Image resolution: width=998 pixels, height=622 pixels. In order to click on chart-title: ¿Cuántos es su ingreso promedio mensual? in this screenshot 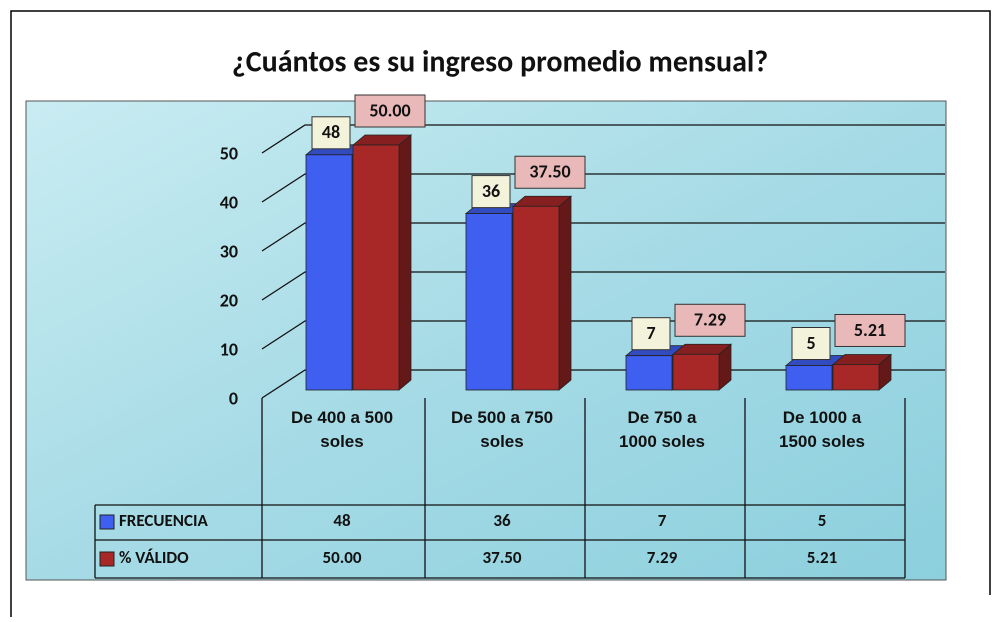, I will do `click(500, 61)`.